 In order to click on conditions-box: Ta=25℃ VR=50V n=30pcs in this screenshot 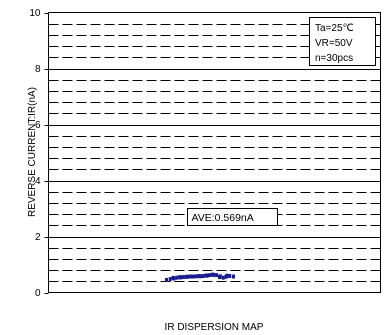, I will do `click(342, 41)`.